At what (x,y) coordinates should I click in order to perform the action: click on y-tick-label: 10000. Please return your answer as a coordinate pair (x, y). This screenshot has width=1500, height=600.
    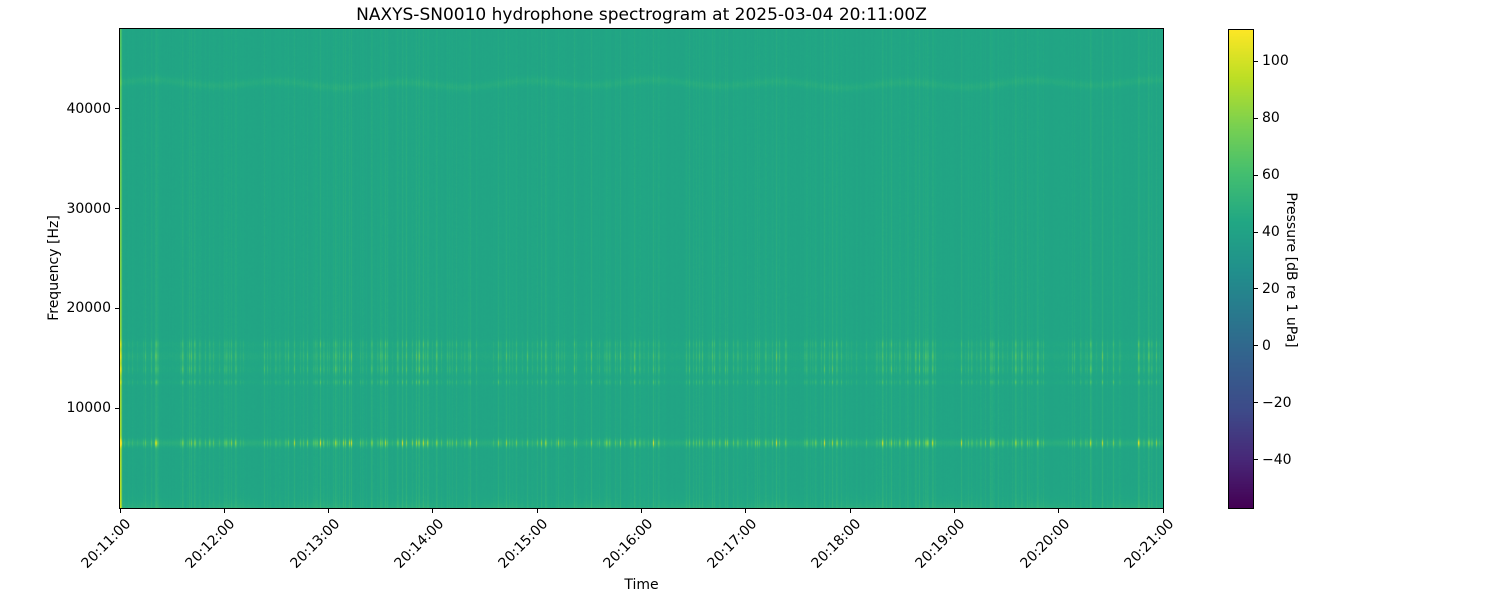
    Looking at the image, I should click on (88, 408).